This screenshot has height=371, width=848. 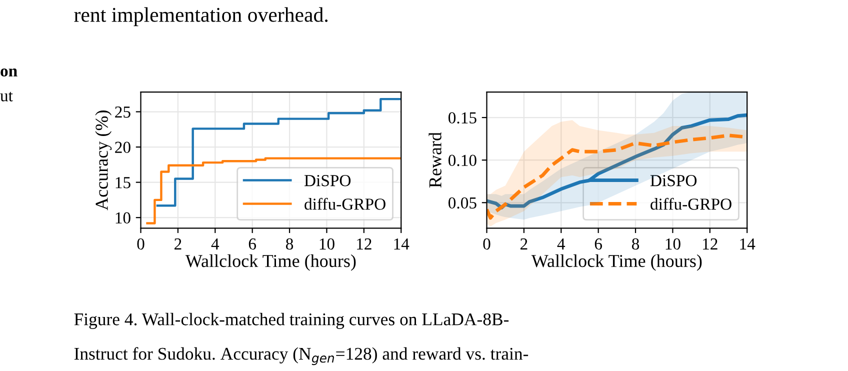 What do you see at coordinates (103, 160) in the screenshot?
I see `y-axis-title: Accuracy (%)` at bounding box center [103, 160].